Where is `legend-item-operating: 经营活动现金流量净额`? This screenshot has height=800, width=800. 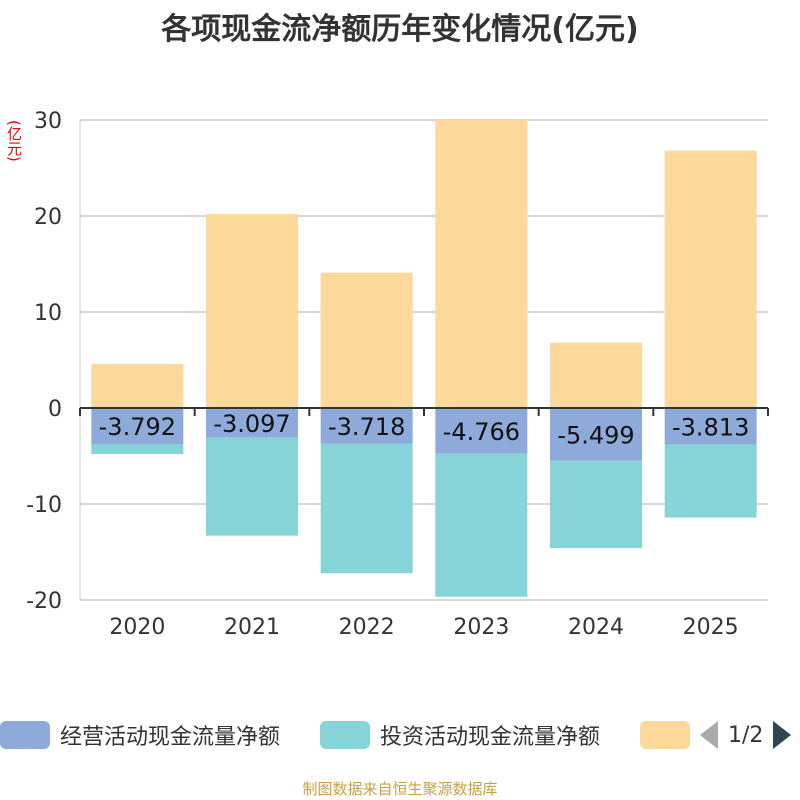 legend-item-operating: 经营活动现金流量净额 is located at coordinates (140, 735).